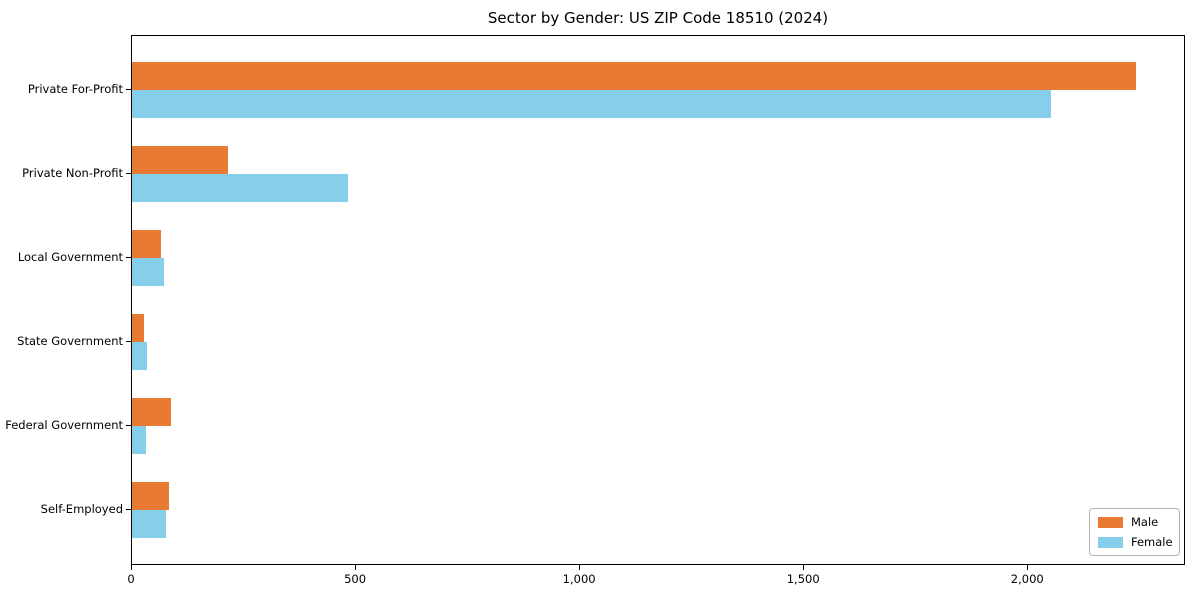 This screenshot has height=600, width=1200. I want to click on legend-swatch-female, so click(1110, 542).